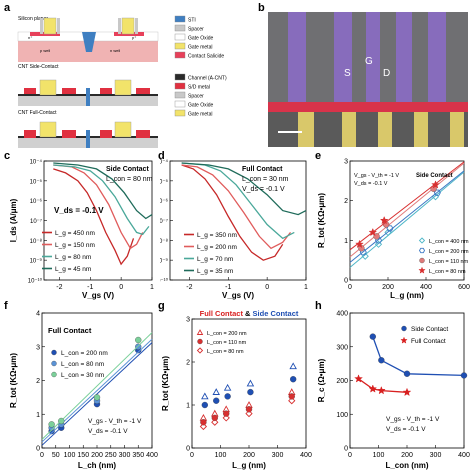 The height and width of the screenshot is (474, 474). I want to click on y-tick-label: 3, so click(38, 347).